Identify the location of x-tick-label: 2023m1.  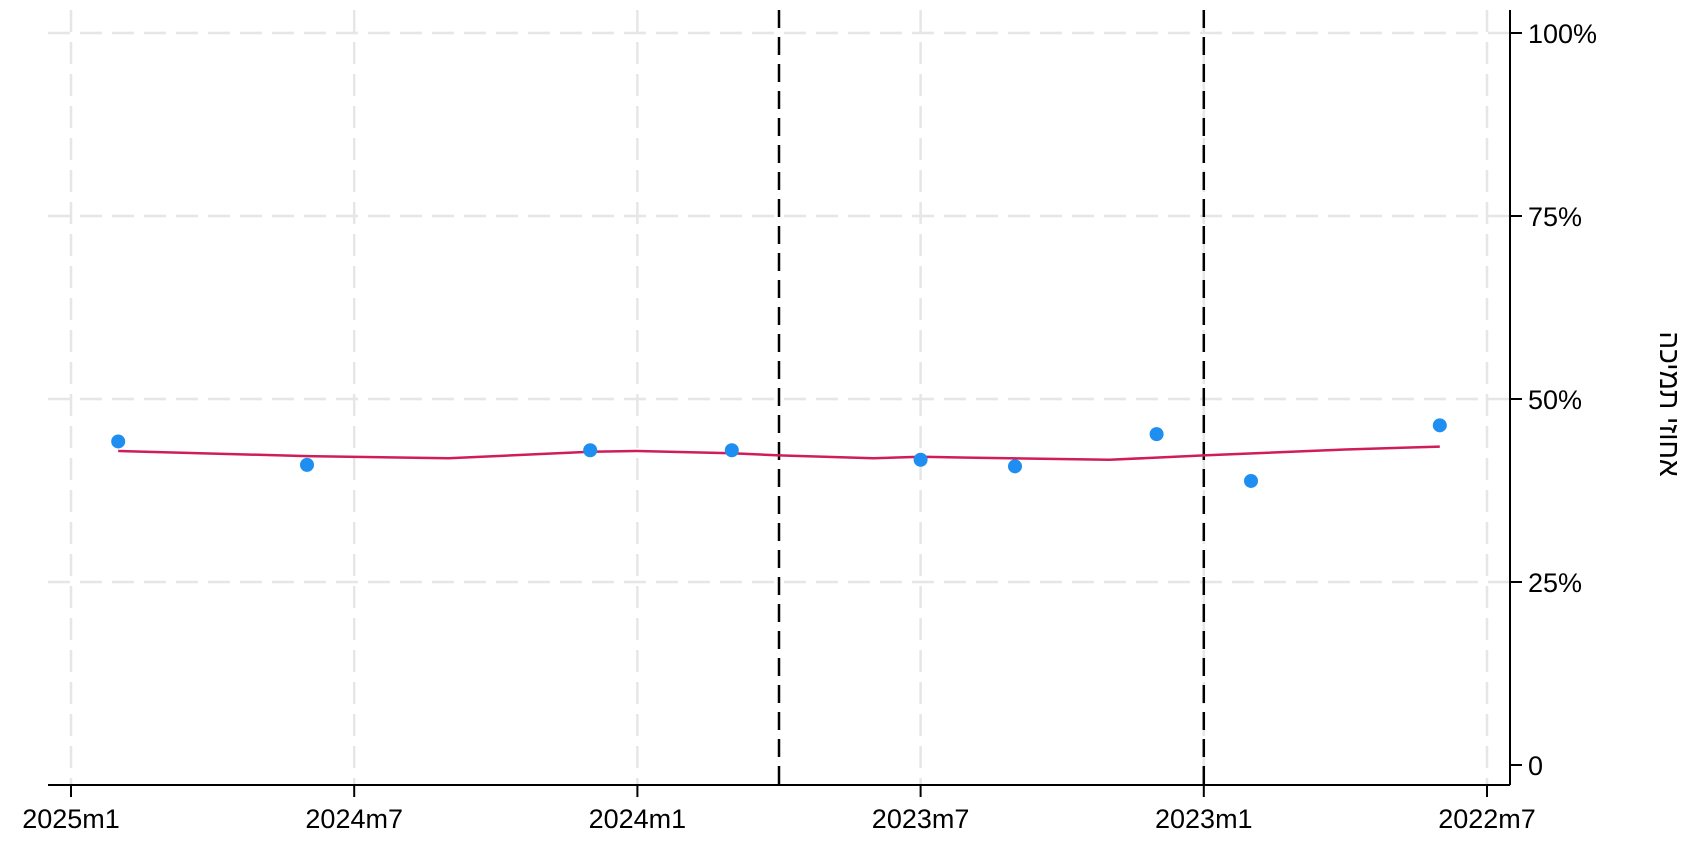
(1204, 819).